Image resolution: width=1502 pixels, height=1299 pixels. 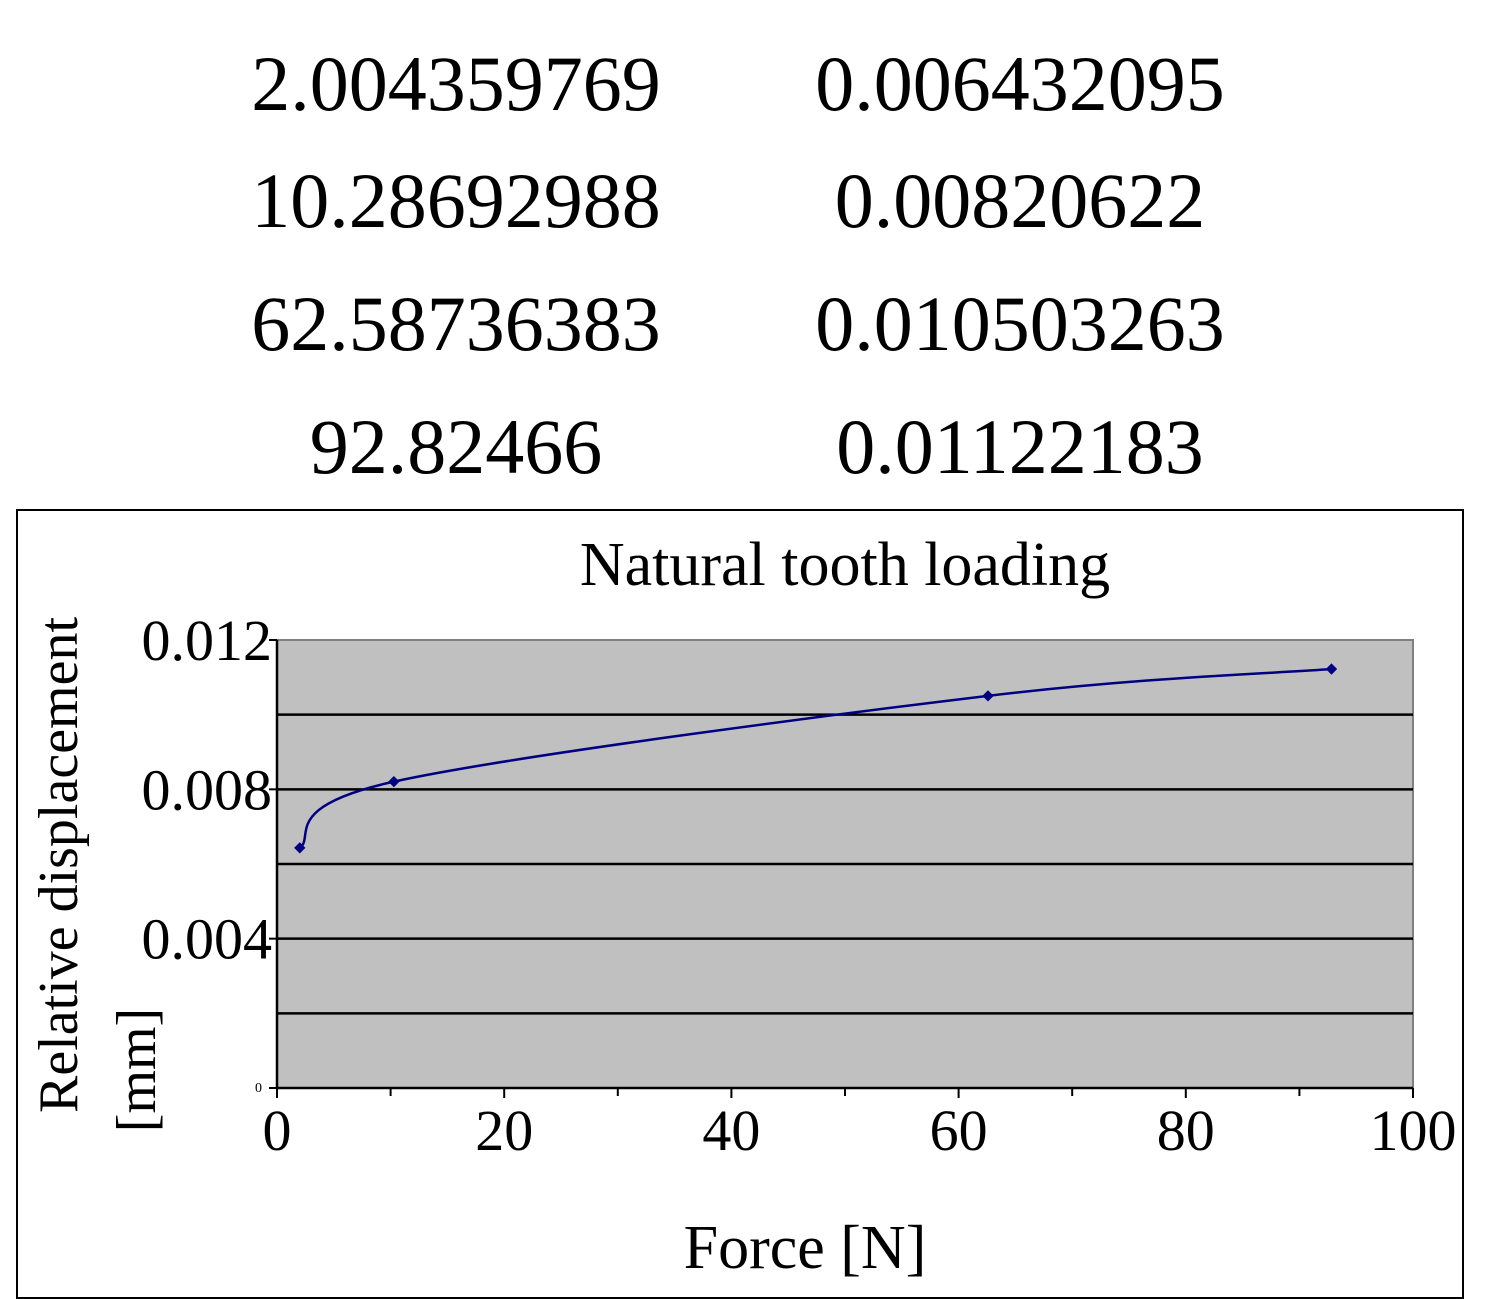 I want to click on table-cell: 92.82466, so click(x=456, y=446).